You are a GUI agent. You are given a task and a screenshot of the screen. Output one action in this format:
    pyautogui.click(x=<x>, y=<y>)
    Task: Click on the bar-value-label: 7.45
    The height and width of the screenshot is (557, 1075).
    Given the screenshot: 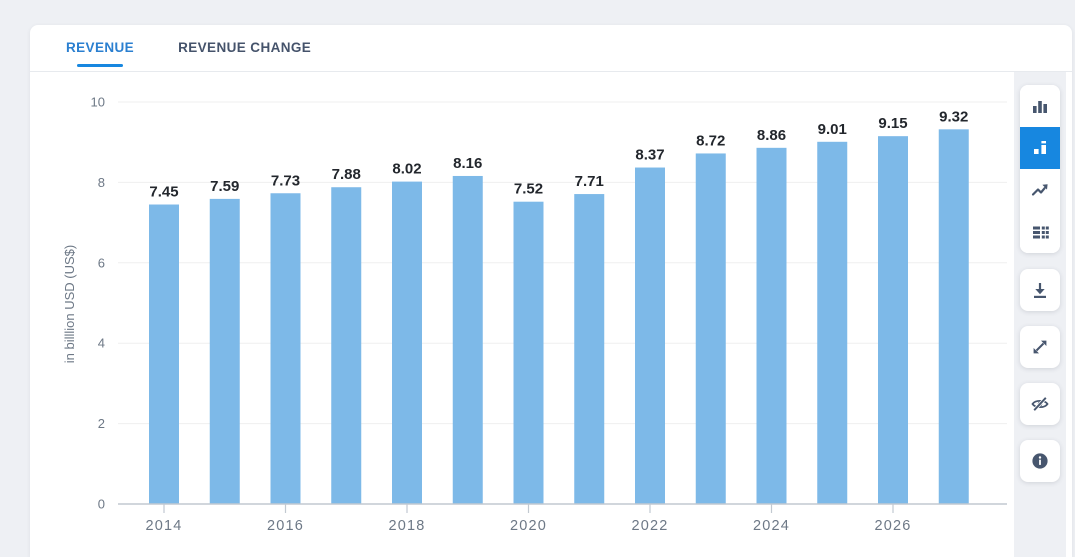 What is the action you would take?
    pyautogui.click(x=163, y=192)
    